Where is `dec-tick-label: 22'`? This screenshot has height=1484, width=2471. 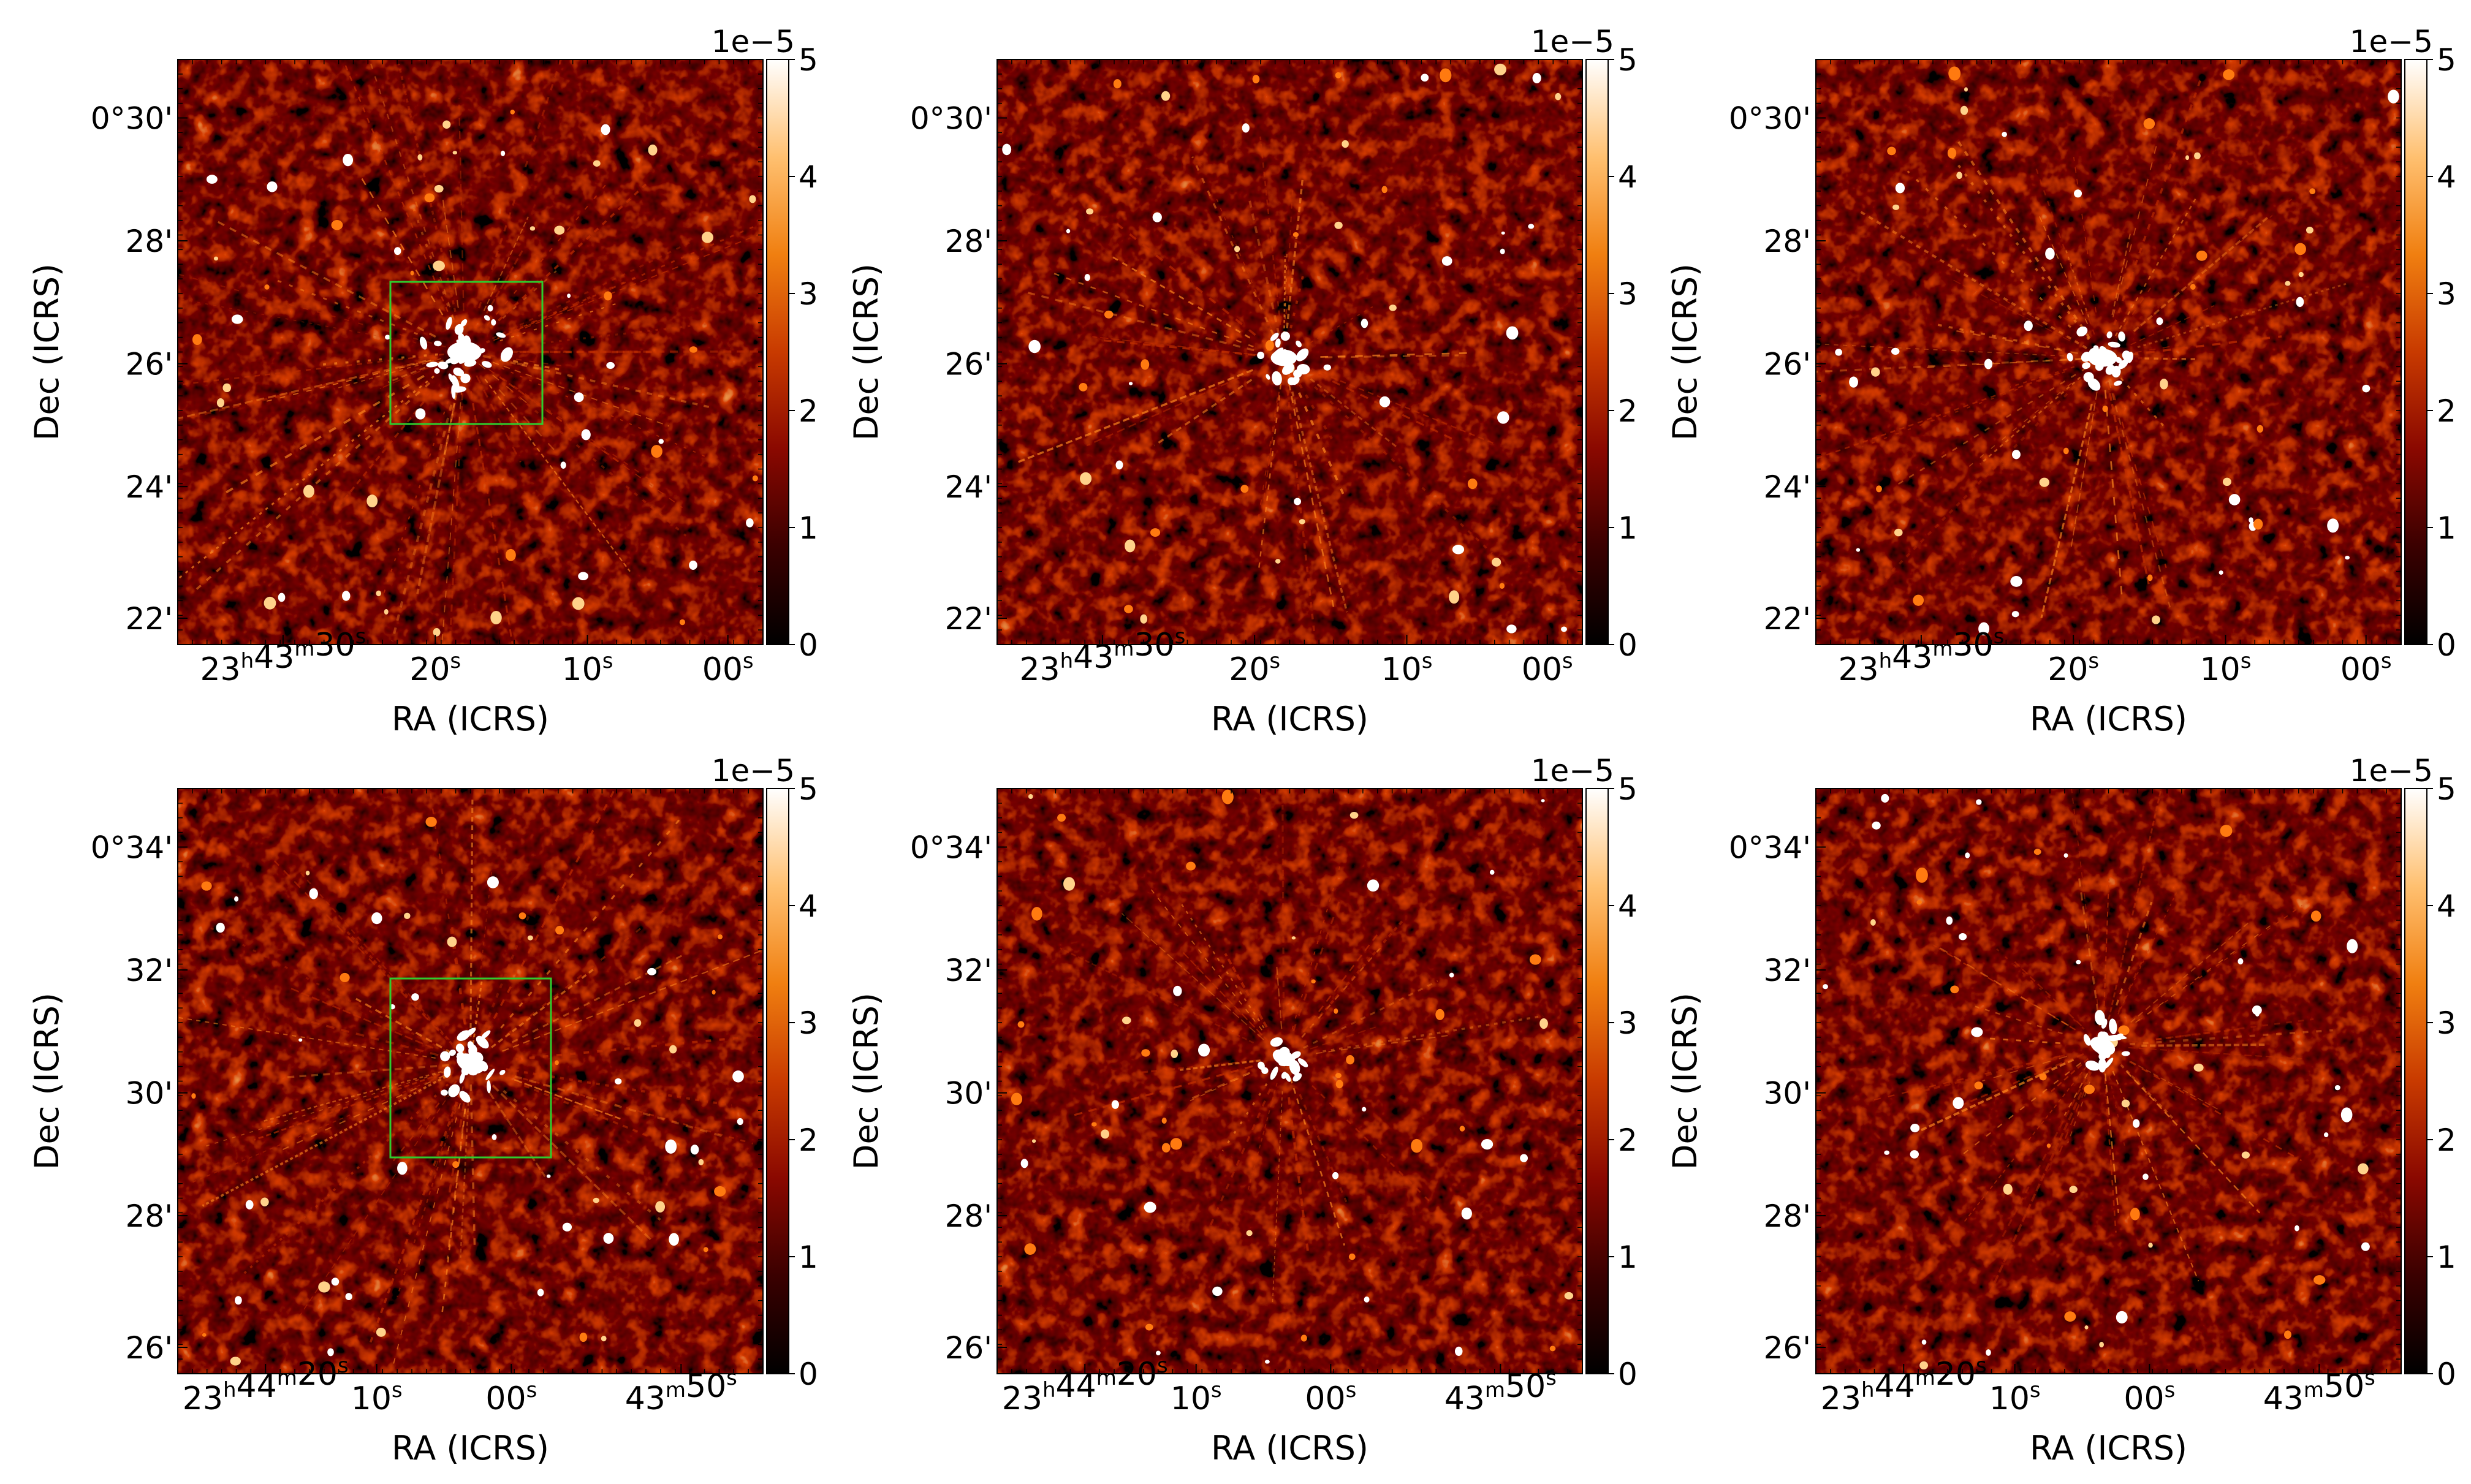 dec-tick-label: 22' is located at coordinates (149, 619).